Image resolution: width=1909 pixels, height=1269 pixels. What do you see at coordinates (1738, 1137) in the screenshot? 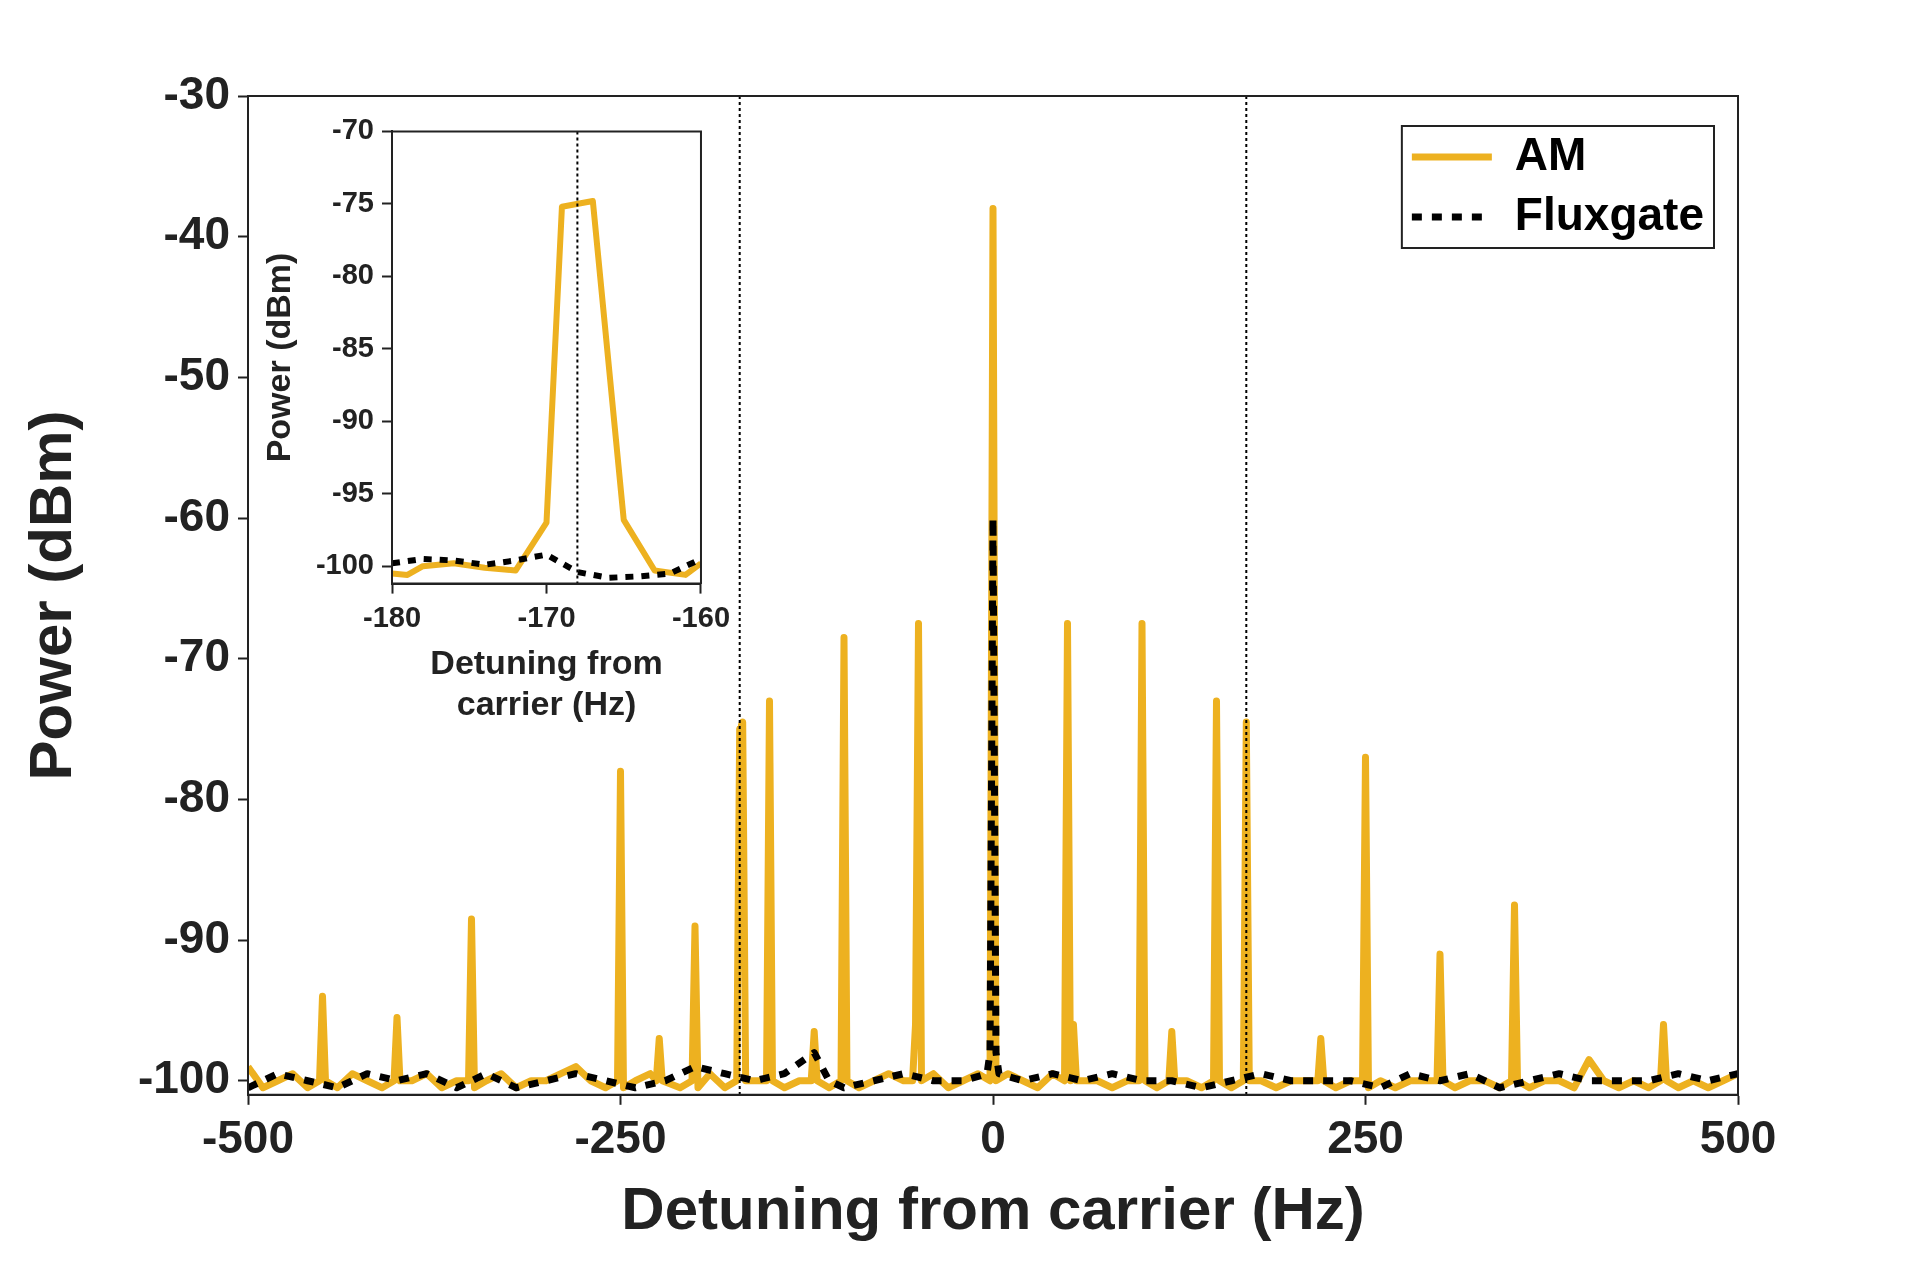
I see `x-tick-label: 500` at bounding box center [1738, 1137].